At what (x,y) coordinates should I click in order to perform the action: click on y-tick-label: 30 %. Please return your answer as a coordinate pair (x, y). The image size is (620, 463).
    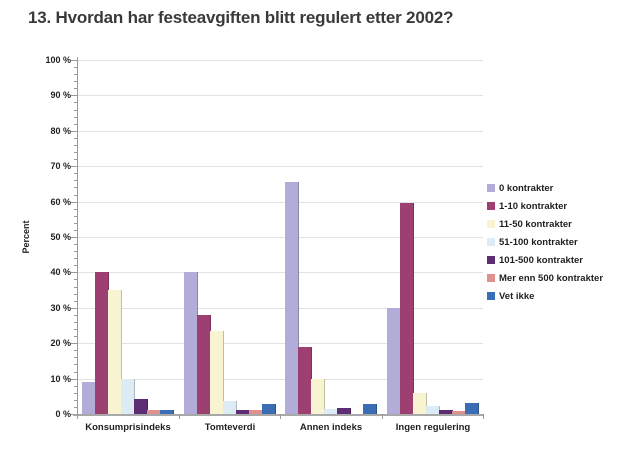
    Looking at the image, I should click on (60, 307).